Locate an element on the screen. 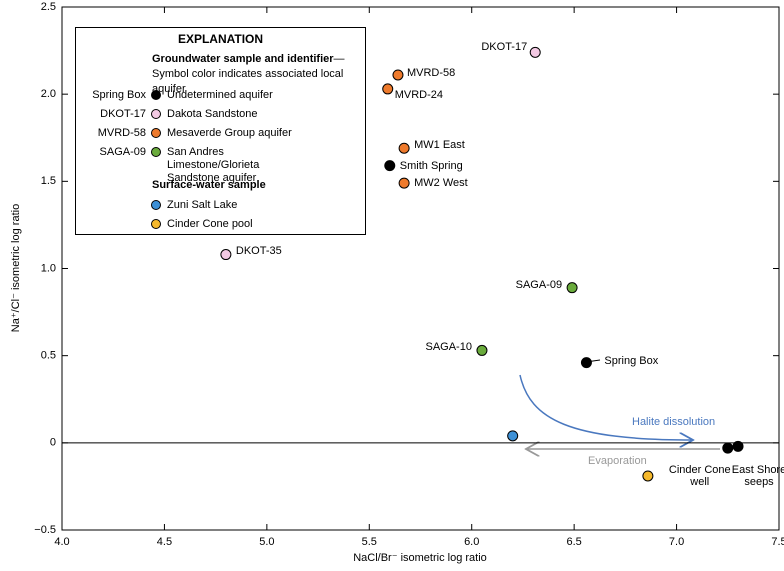 Image resolution: width=784 pixels, height=571 pixels. legend-item: Cinder Cone pool is located at coordinates (216, 226).